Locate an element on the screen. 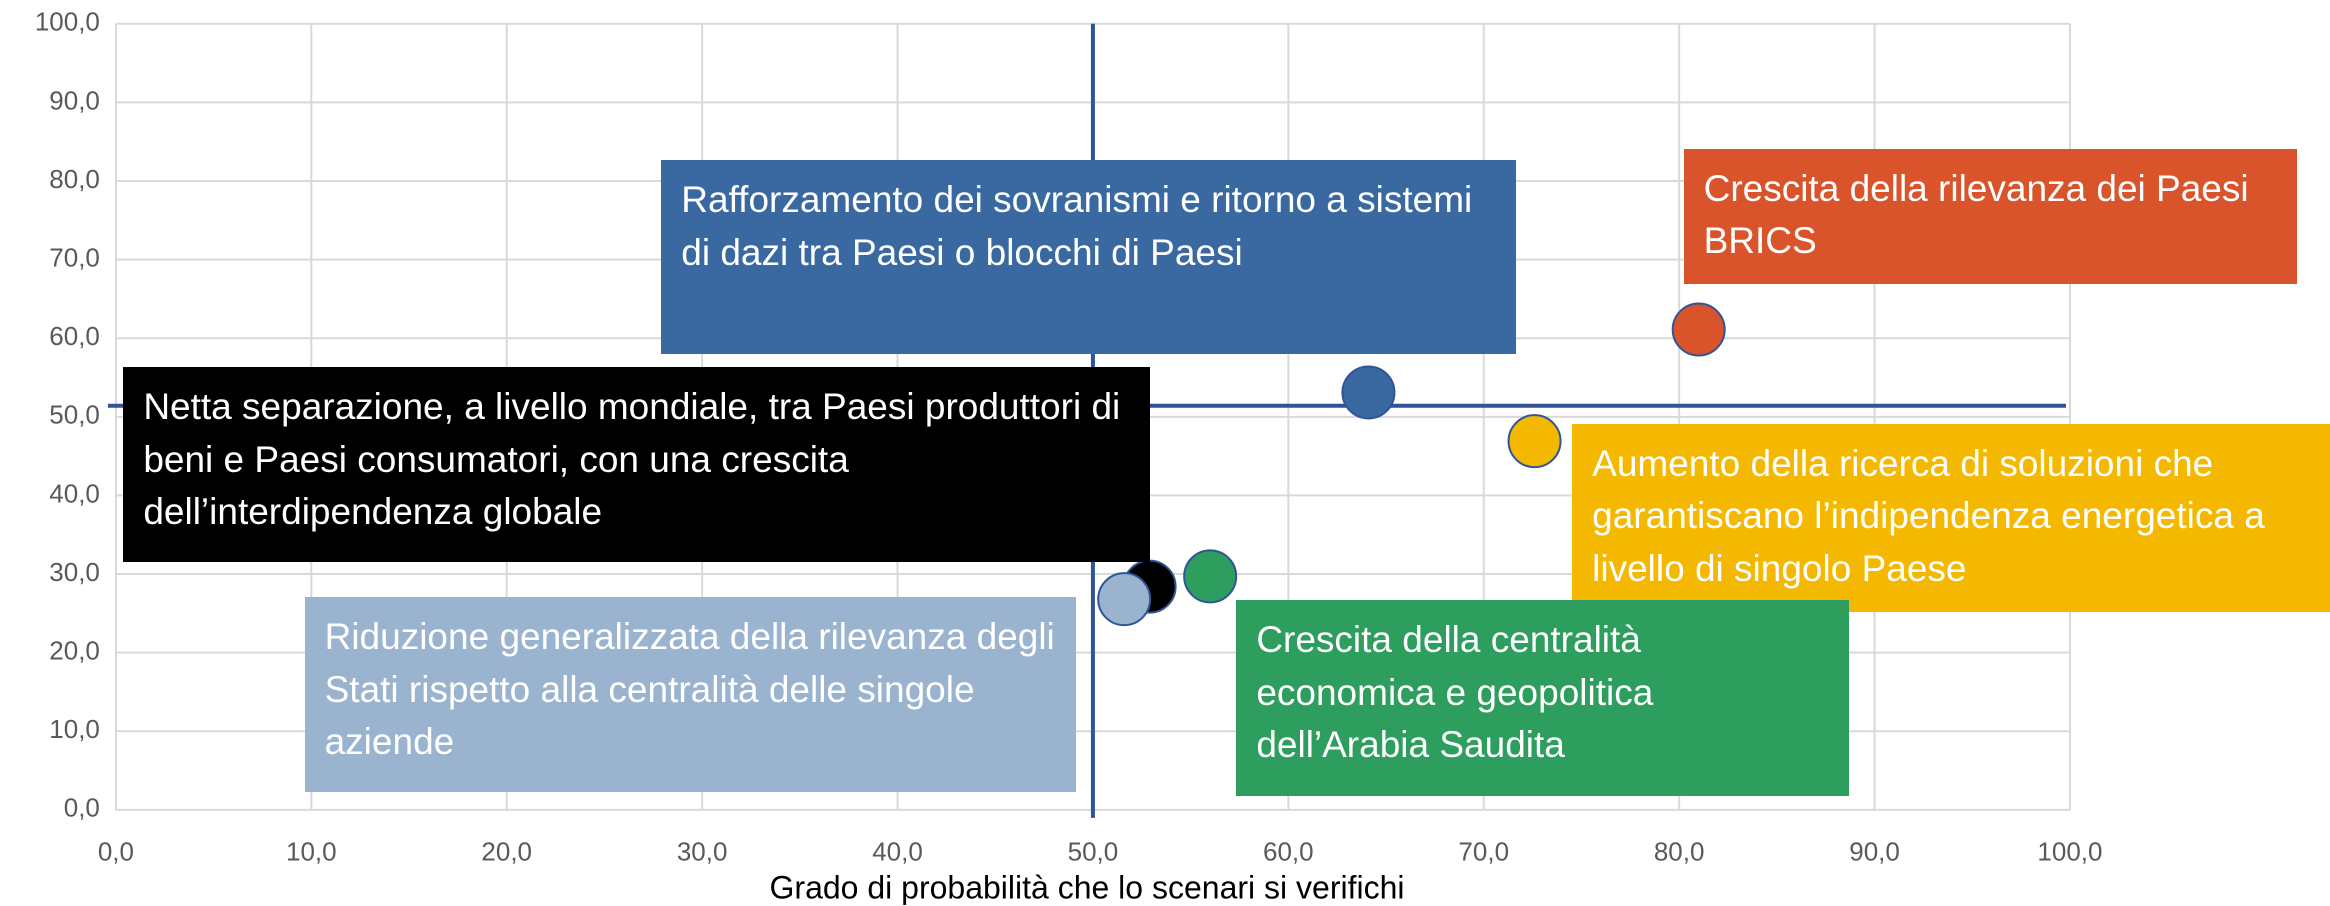 The height and width of the screenshot is (906, 2330). y-tick-label: 90,0 is located at coordinates (74, 100).